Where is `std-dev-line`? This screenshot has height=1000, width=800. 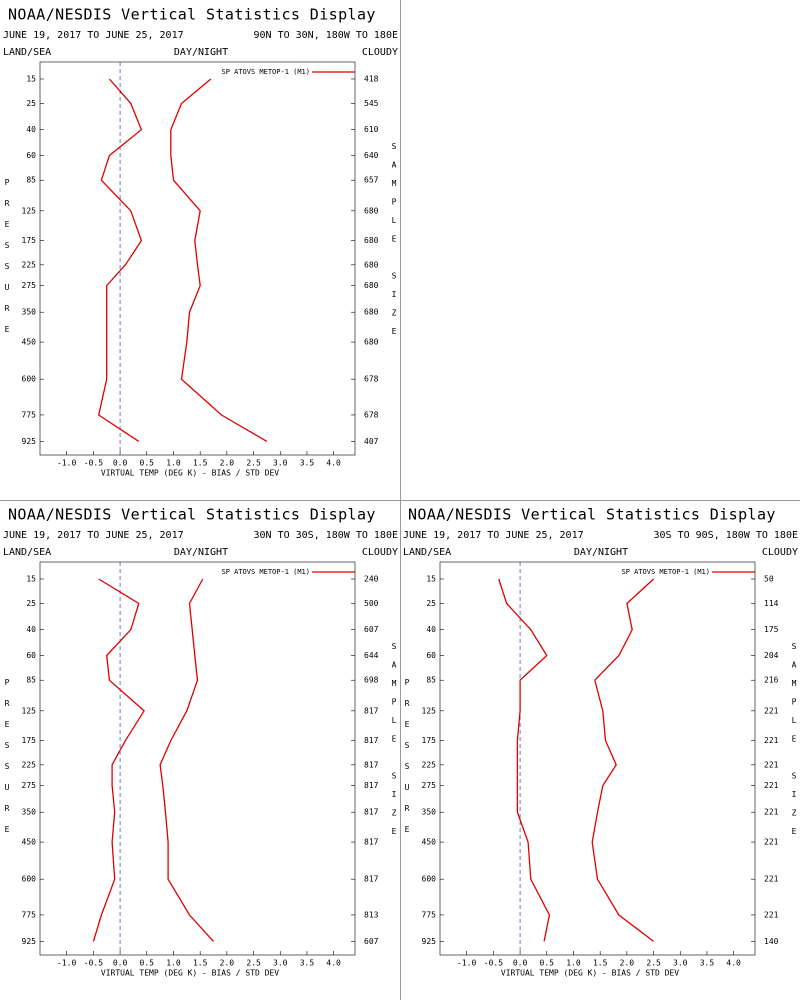
std-dev-line is located at coordinates (219, 260).